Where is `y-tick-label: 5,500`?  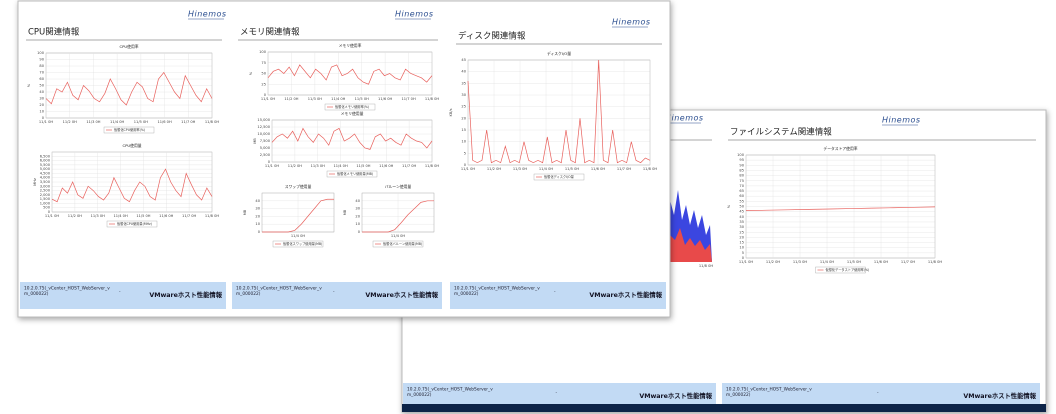 y-tick-label: 5,500 is located at coordinates (45, 165).